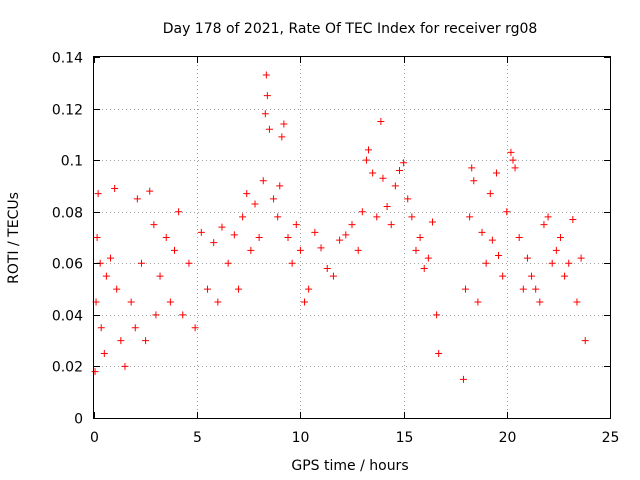 The width and height of the screenshot is (640, 480). I want to click on y-tick-label: 0.08, so click(67, 214).